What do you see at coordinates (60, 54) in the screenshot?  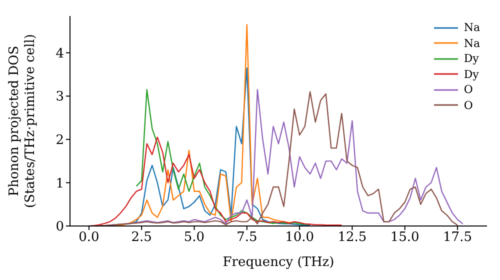 I see `y-tick-label: 4` at bounding box center [60, 54].